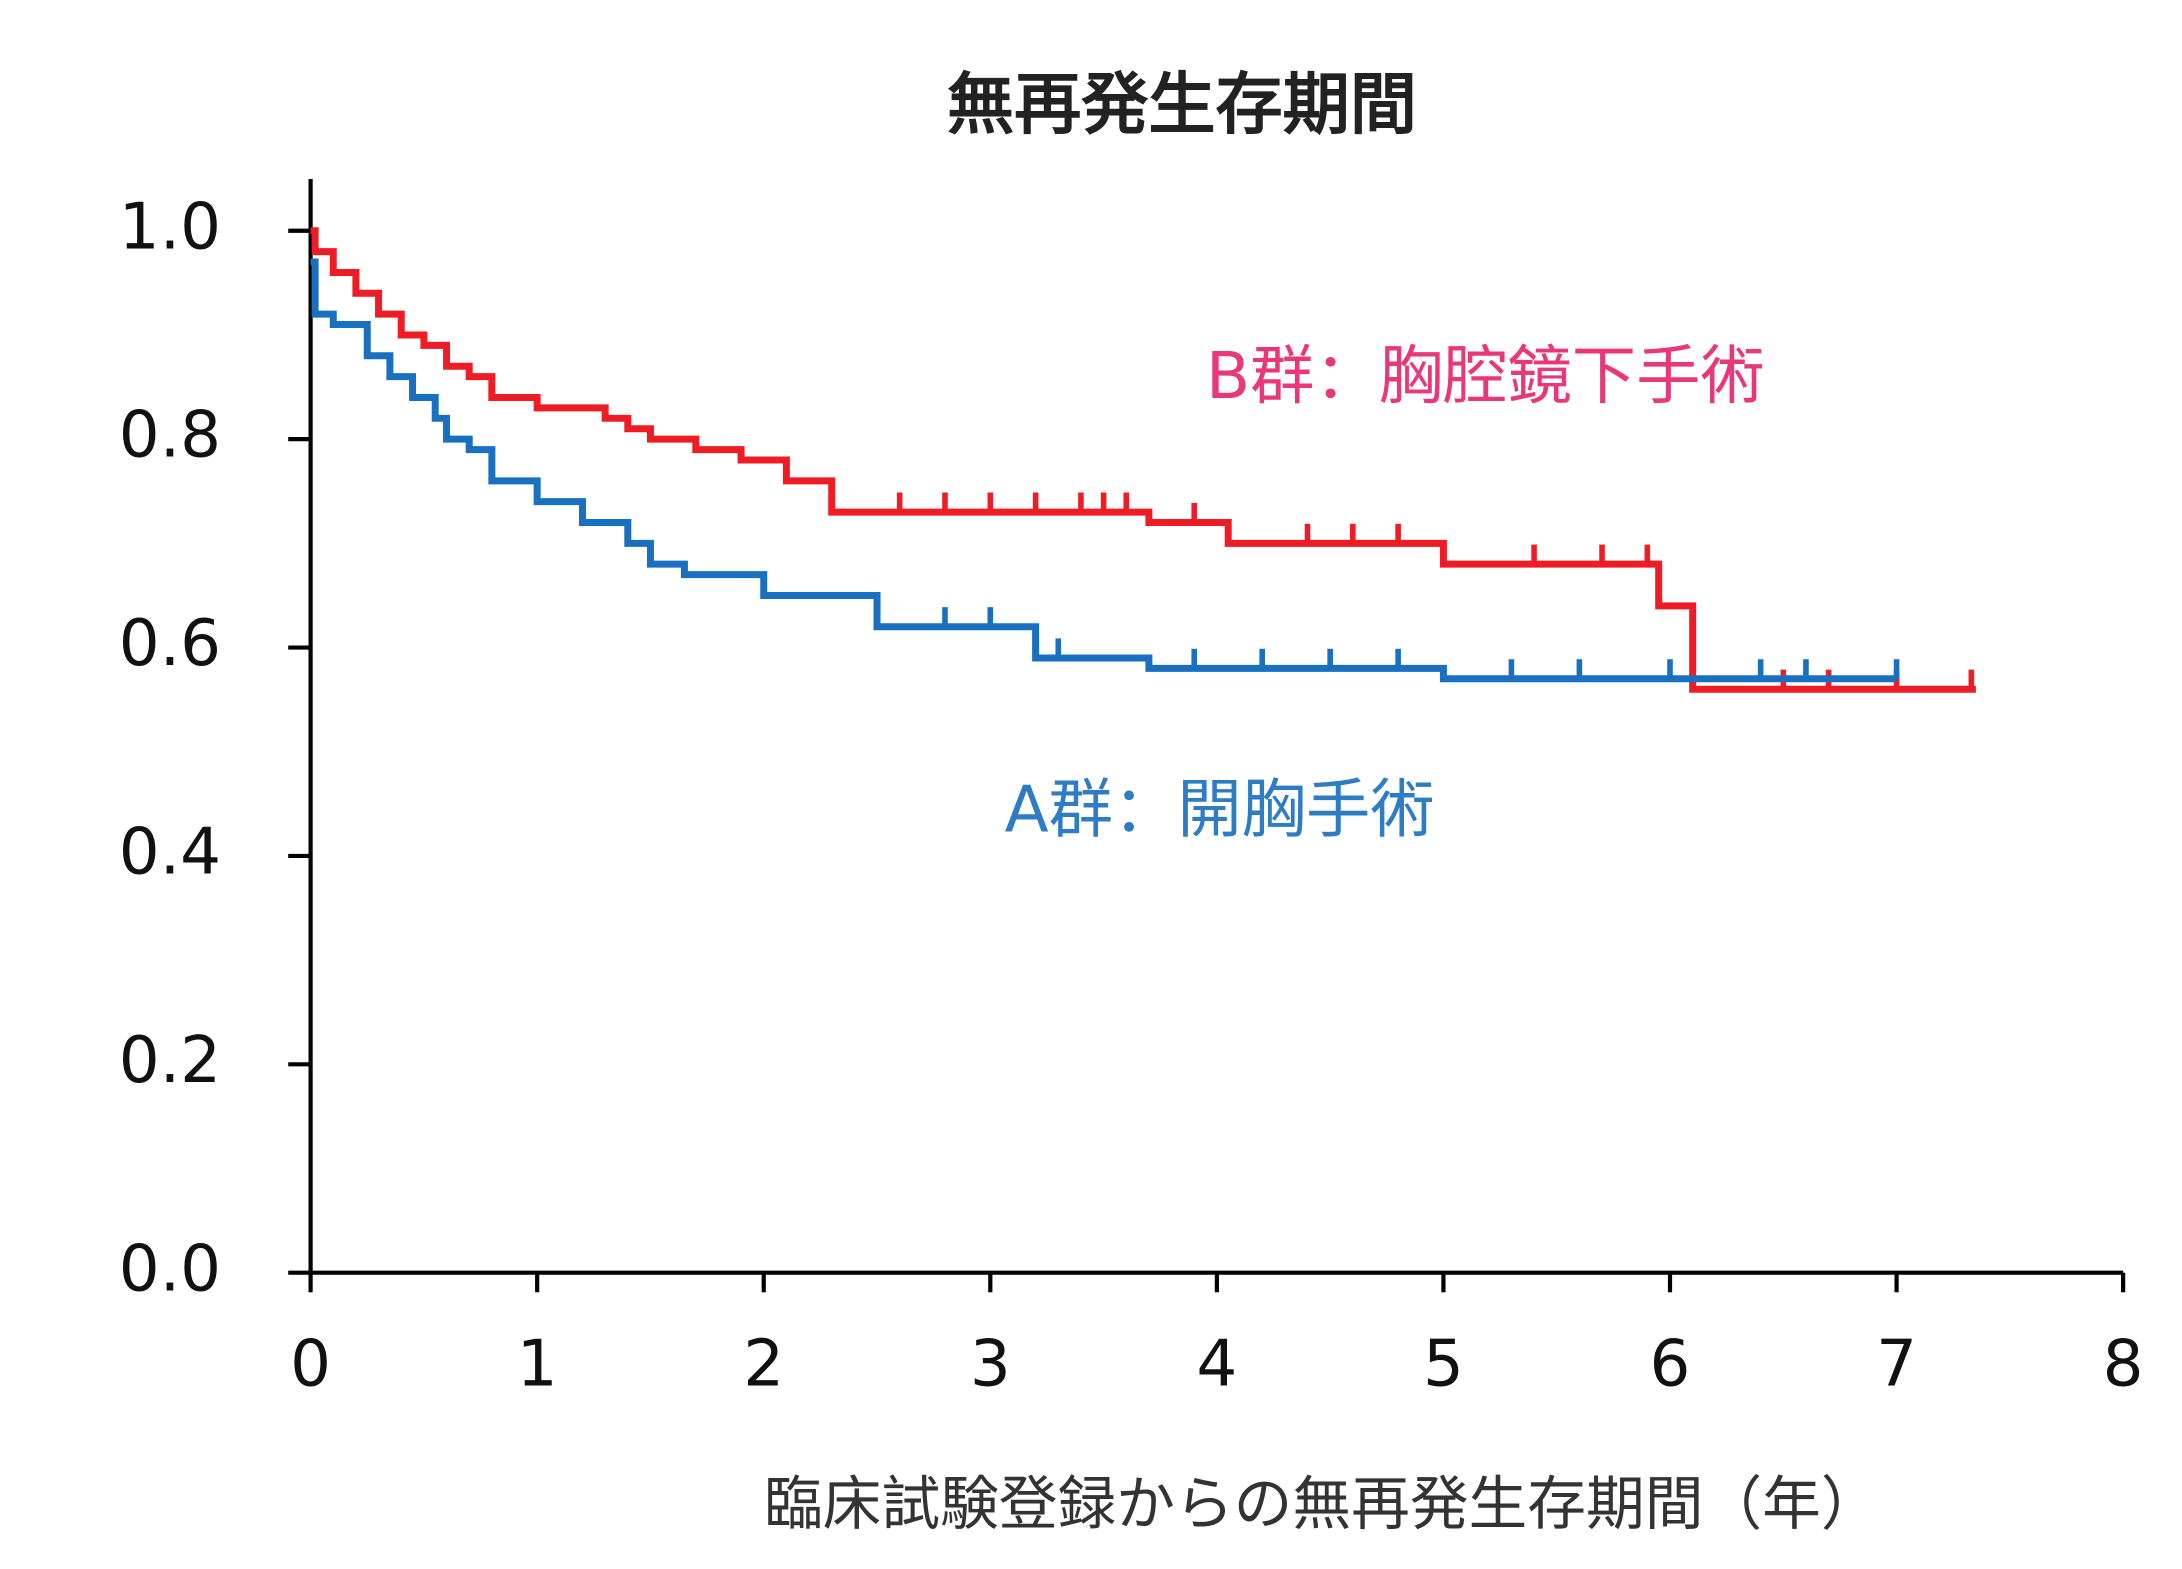 This screenshot has width=2182, height=1569. Describe the element at coordinates (170, 1268) in the screenshot. I see `y-tick-label: 0.0` at that location.